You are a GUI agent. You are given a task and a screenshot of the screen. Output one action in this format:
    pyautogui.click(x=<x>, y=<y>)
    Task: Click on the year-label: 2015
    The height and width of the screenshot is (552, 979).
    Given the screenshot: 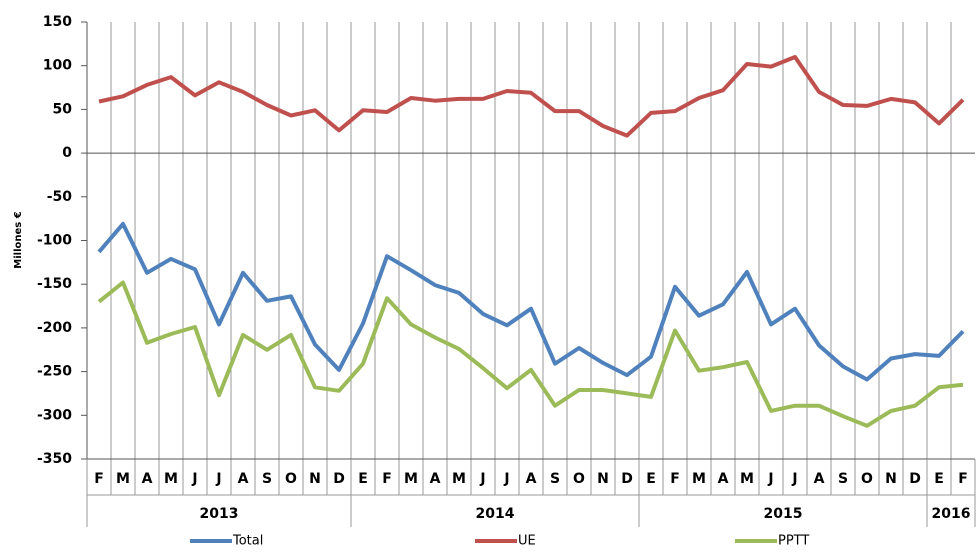 What is the action you would take?
    pyautogui.click(x=783, y=514)
    